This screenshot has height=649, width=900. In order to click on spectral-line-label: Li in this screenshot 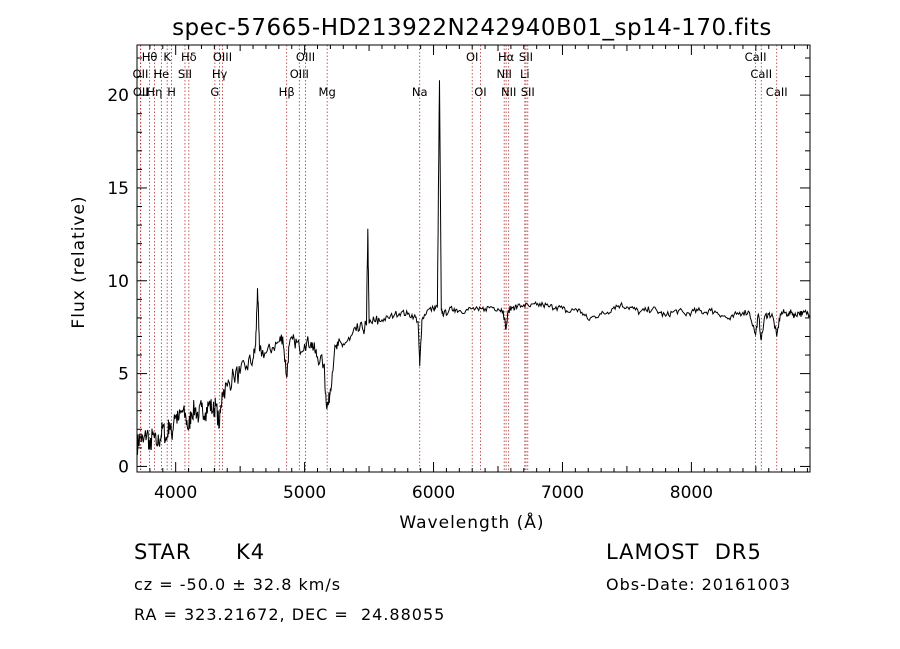, I will do `click(525, 74)`.